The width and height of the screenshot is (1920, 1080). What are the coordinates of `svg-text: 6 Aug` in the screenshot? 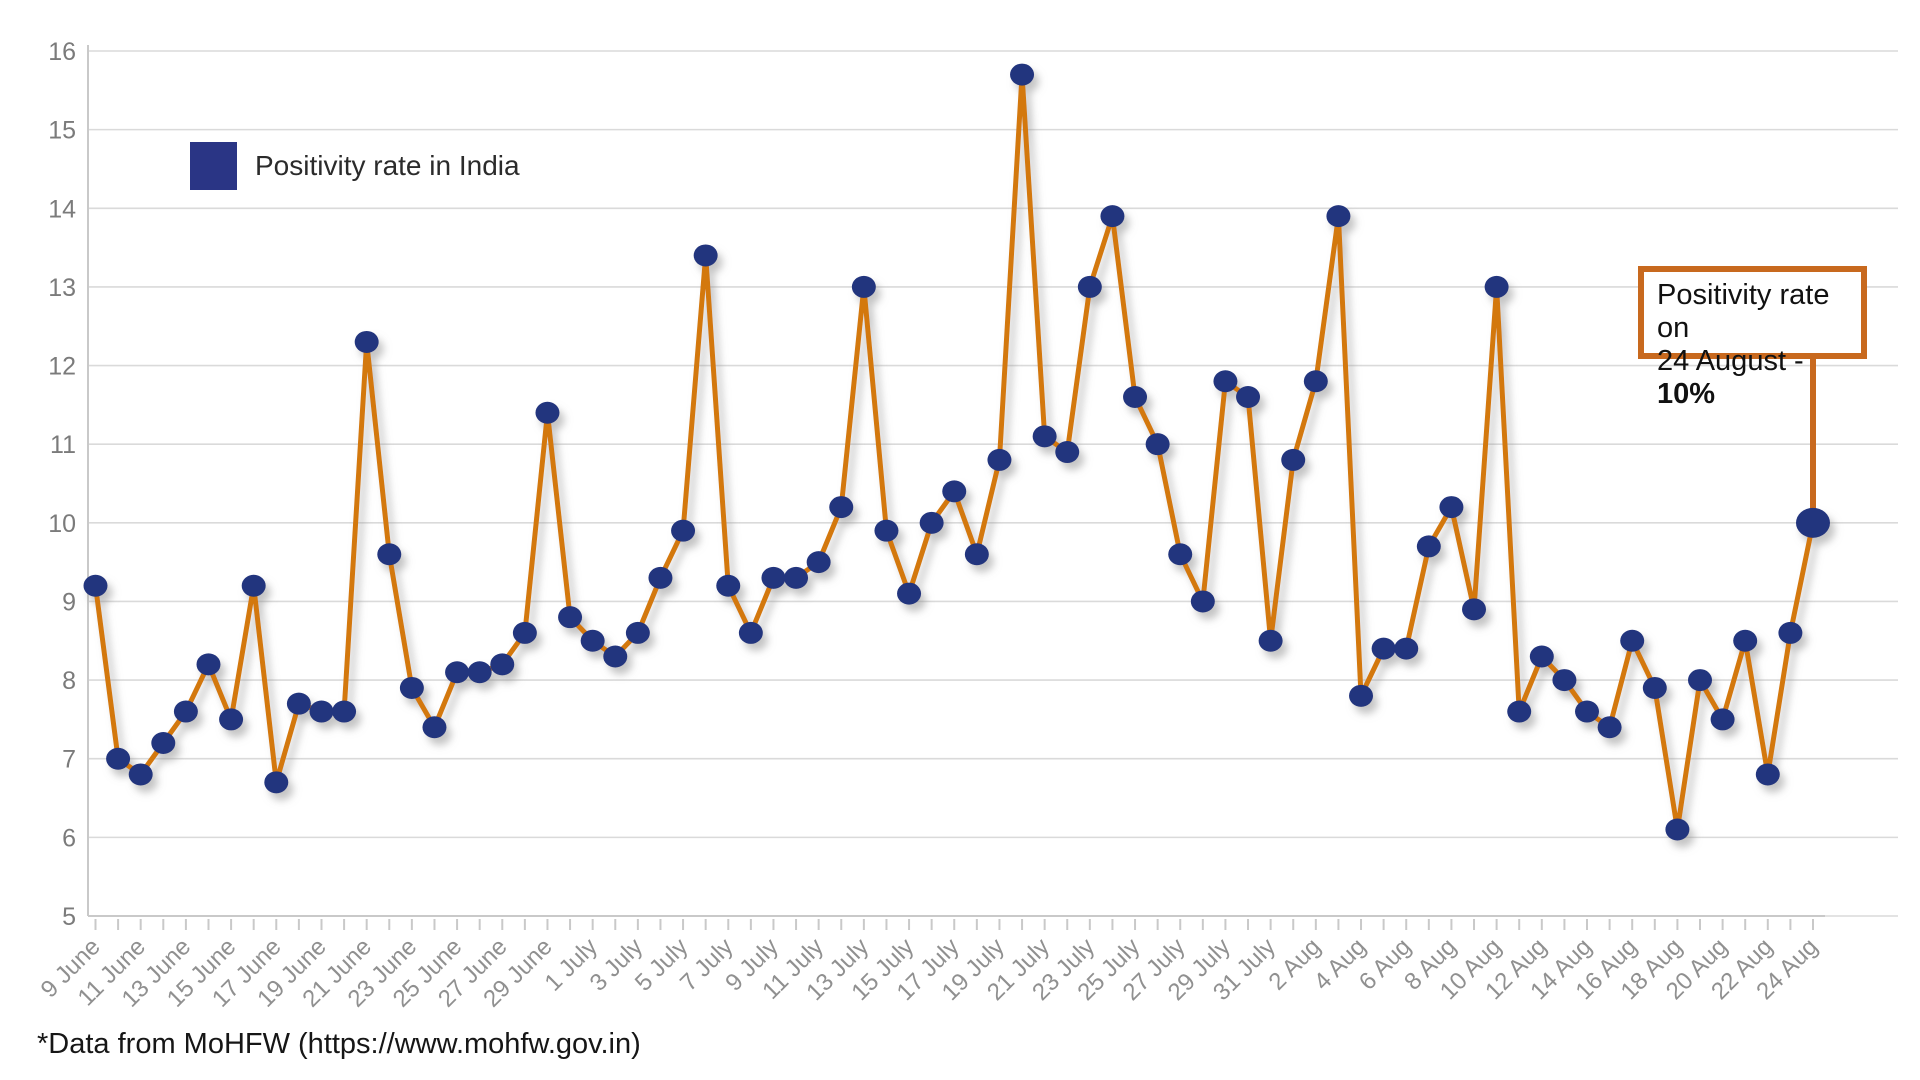 It's located at (1385, 964).